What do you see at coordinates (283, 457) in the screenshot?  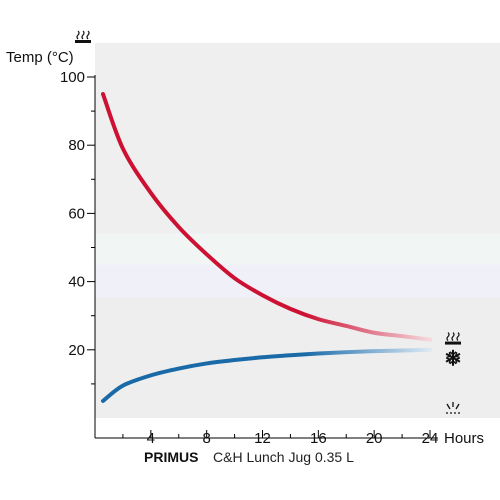 I see `product-name: C&H Lunch Jug 0.35 L` at bounding box center [283, 457].